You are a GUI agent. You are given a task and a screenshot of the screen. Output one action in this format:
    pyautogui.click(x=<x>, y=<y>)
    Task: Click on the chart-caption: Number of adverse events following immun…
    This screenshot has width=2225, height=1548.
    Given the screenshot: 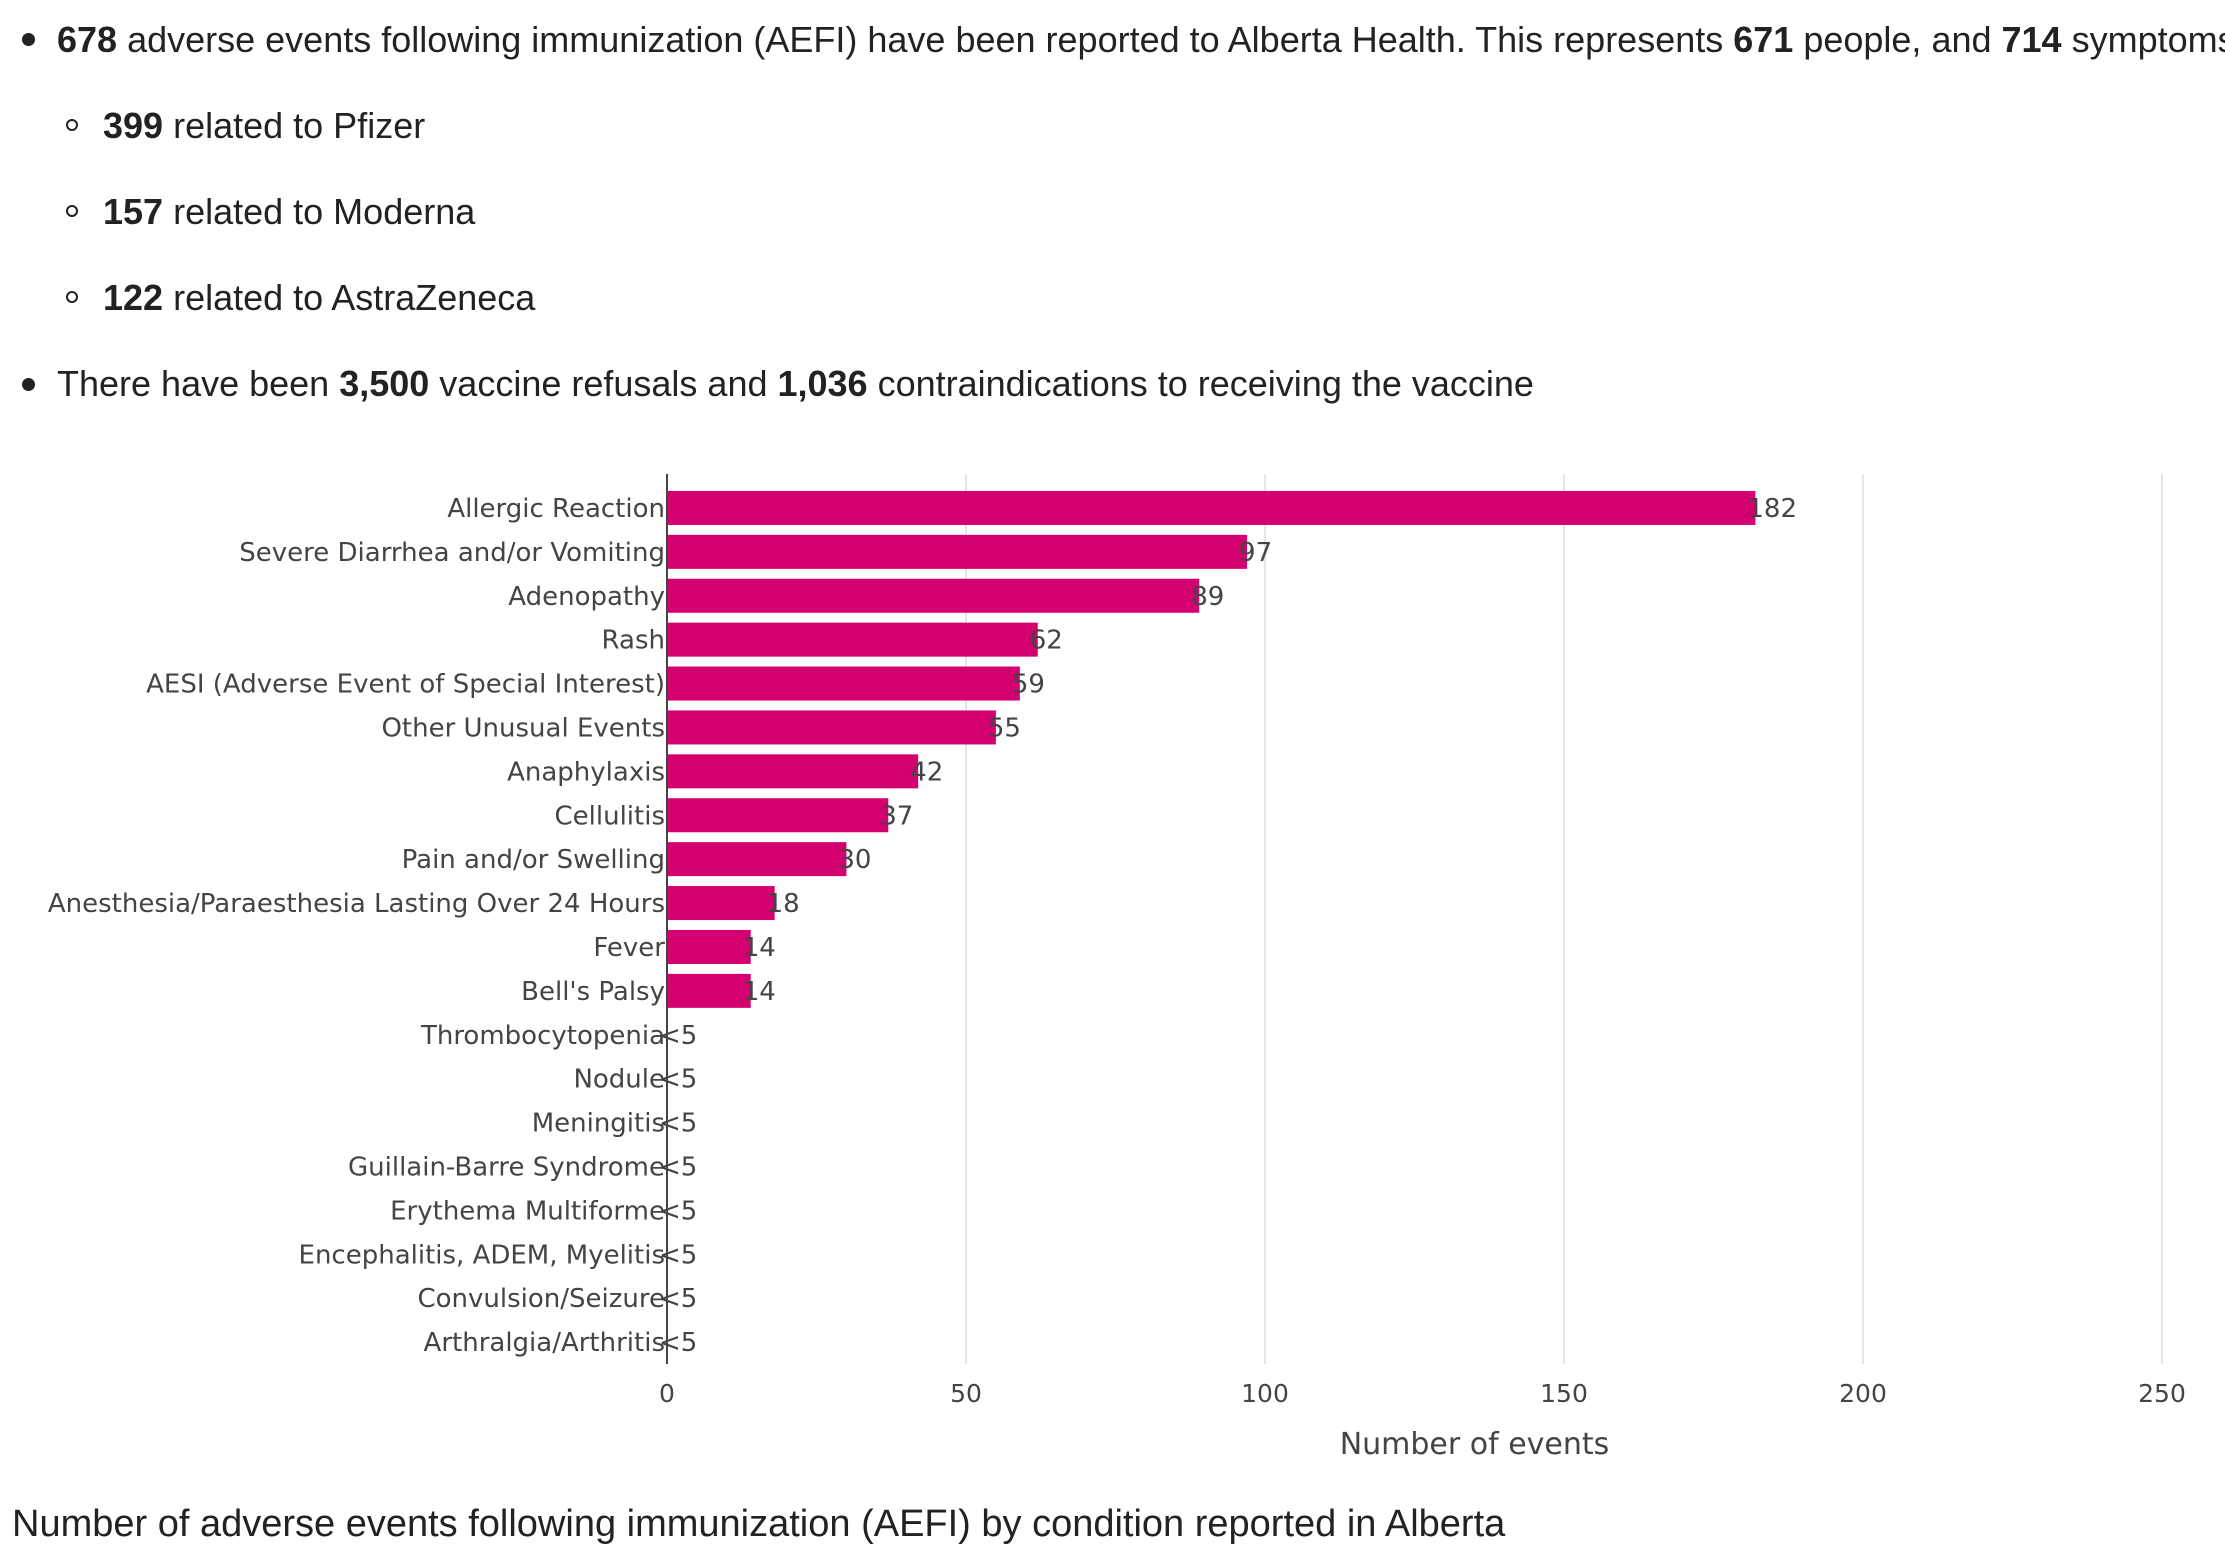 What is the action you would take?
    pyautogui.click(x=759, y=1524)
    